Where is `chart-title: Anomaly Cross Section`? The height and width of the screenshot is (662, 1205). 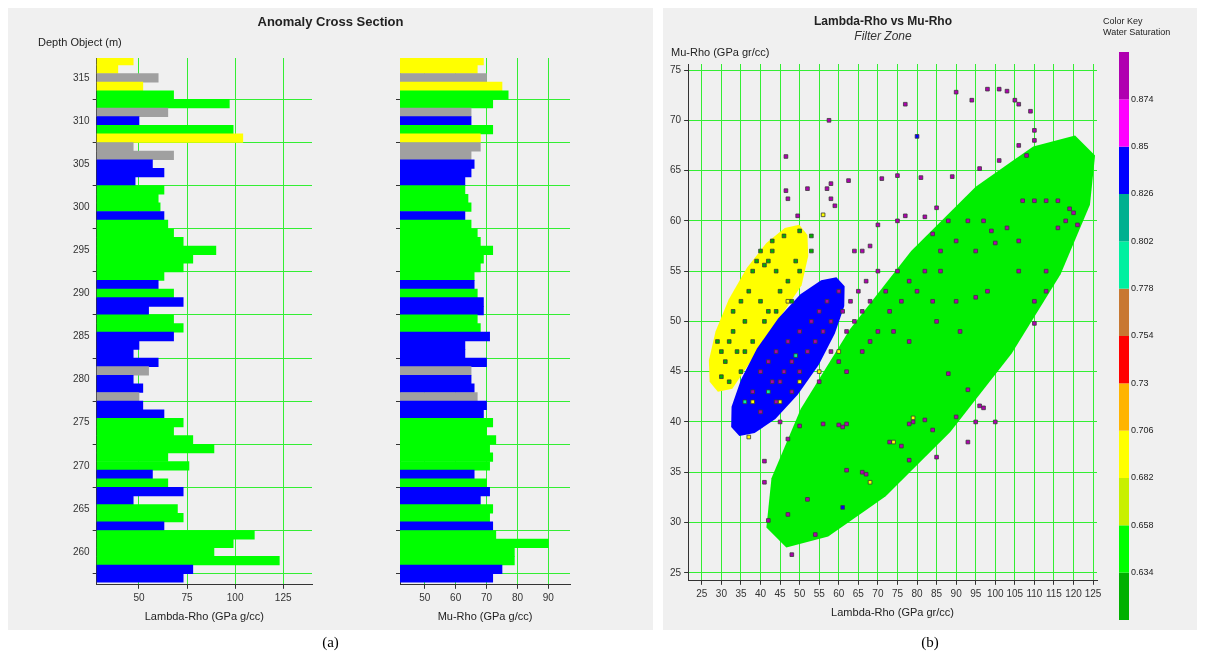 chart-title: Anomaly Cross Section is located at coordinates (330, 21).